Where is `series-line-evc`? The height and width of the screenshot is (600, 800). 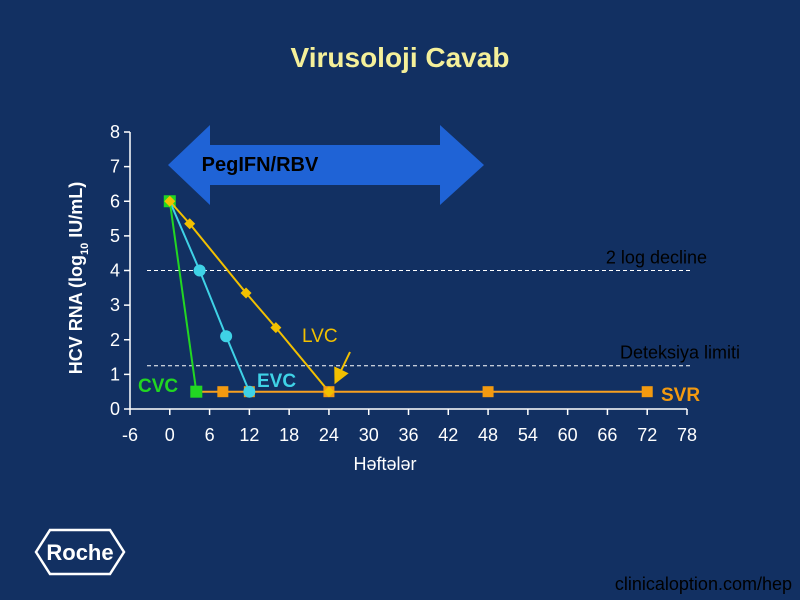 series-line-evc is located at coordinates (209, 296).